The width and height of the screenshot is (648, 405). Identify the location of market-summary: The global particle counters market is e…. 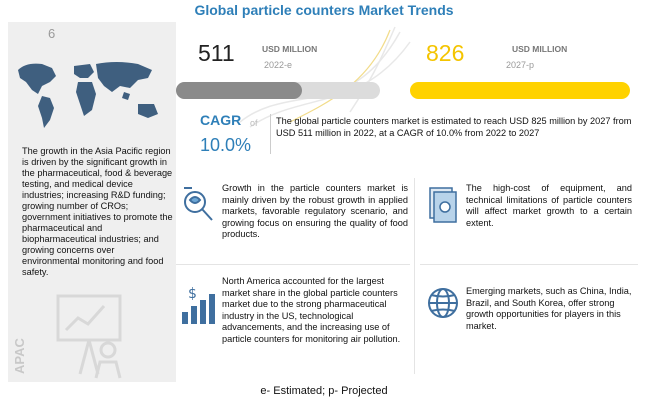
(454, 127).